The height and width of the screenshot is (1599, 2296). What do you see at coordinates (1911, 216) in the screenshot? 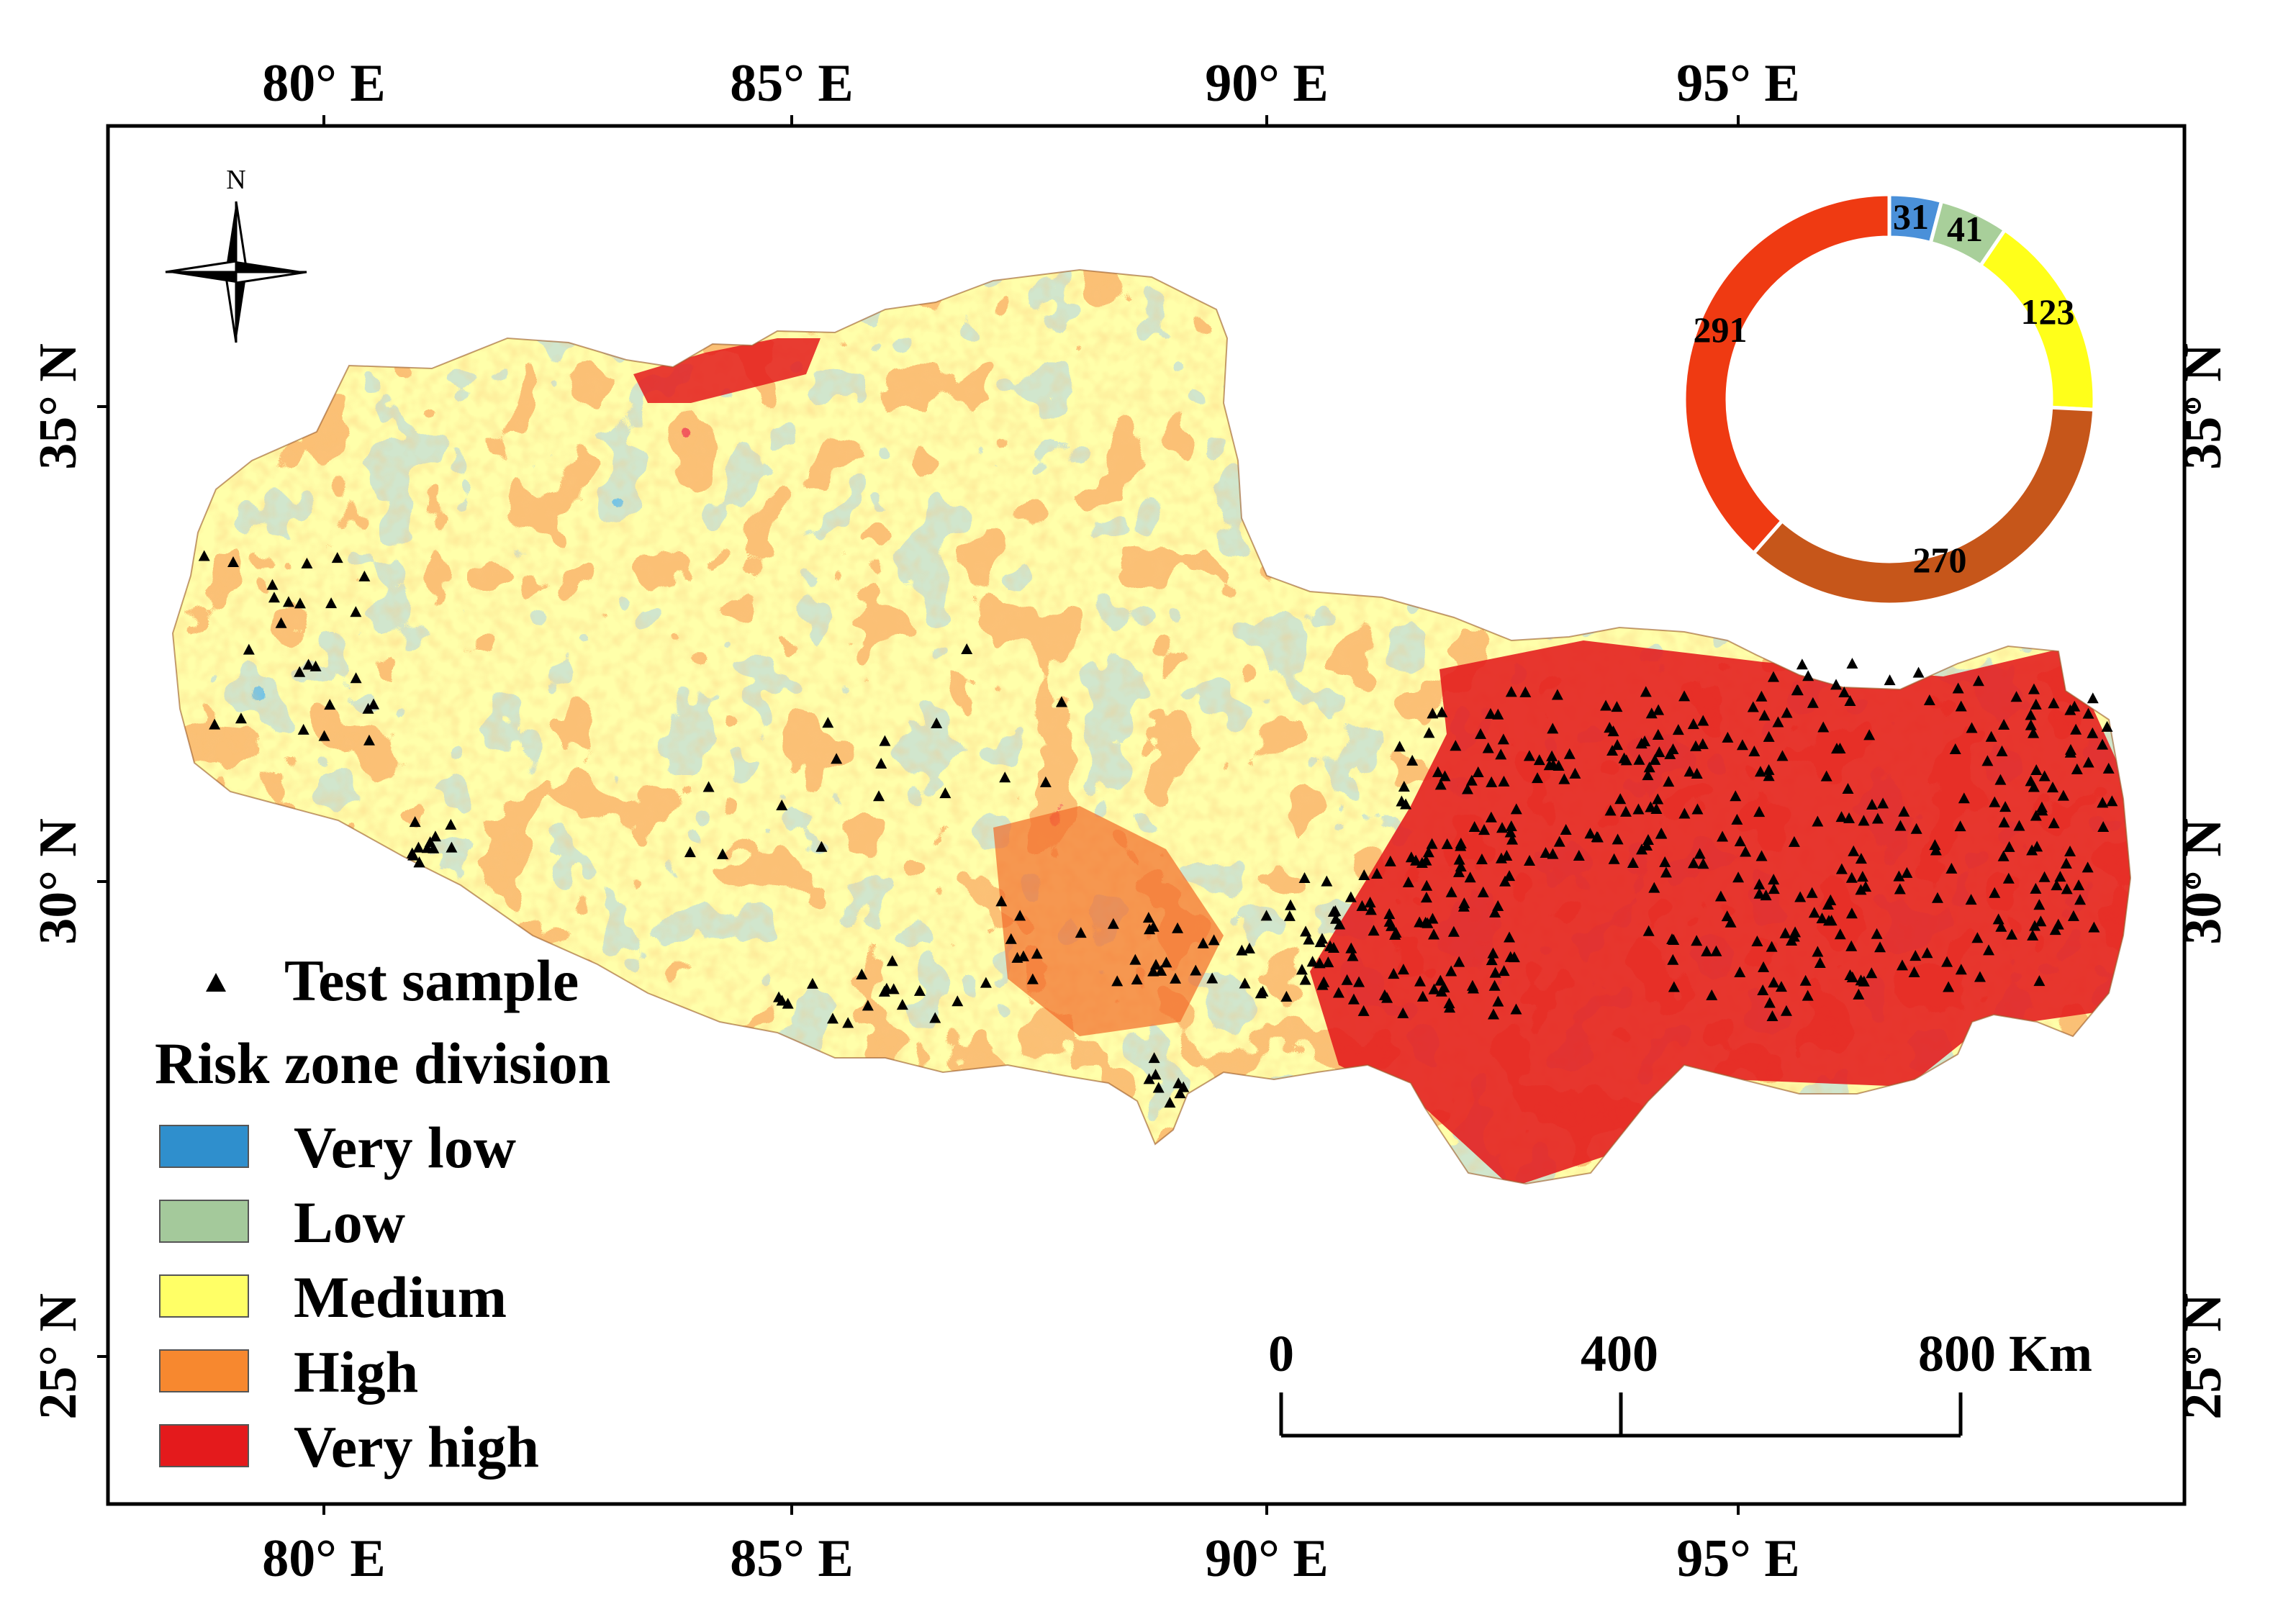
I see `donut-label-very-low: 31` at bounding box center [1911, 216].